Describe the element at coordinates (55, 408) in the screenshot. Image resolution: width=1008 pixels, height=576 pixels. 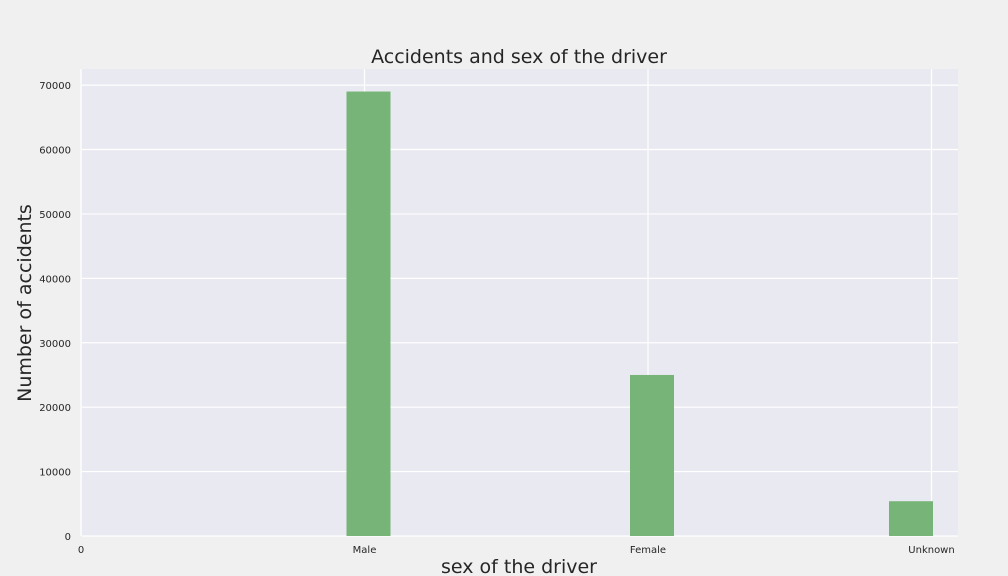
I see `y-tick-label: 20000` at that location.